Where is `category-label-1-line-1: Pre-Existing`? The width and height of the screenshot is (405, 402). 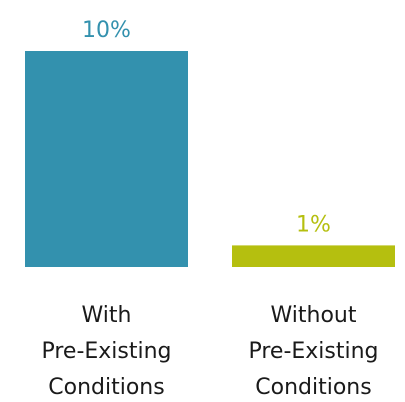
category-label-1-line-1: Pre-Existing is located at coordinates (313, 351).